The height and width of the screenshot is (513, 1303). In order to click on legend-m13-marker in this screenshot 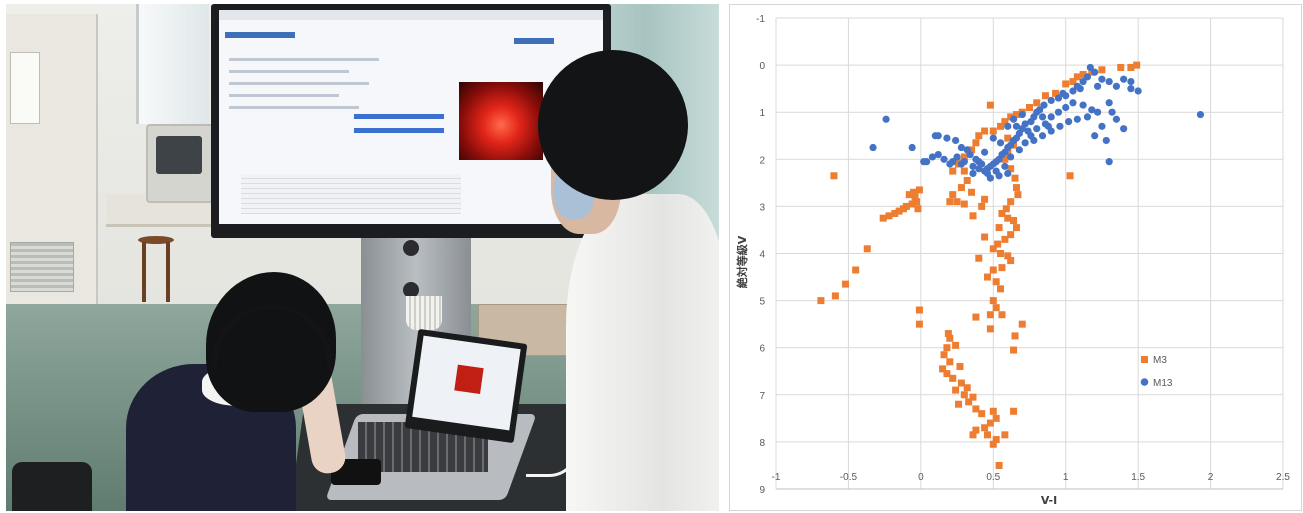, I will do `click(1144, 382)`.